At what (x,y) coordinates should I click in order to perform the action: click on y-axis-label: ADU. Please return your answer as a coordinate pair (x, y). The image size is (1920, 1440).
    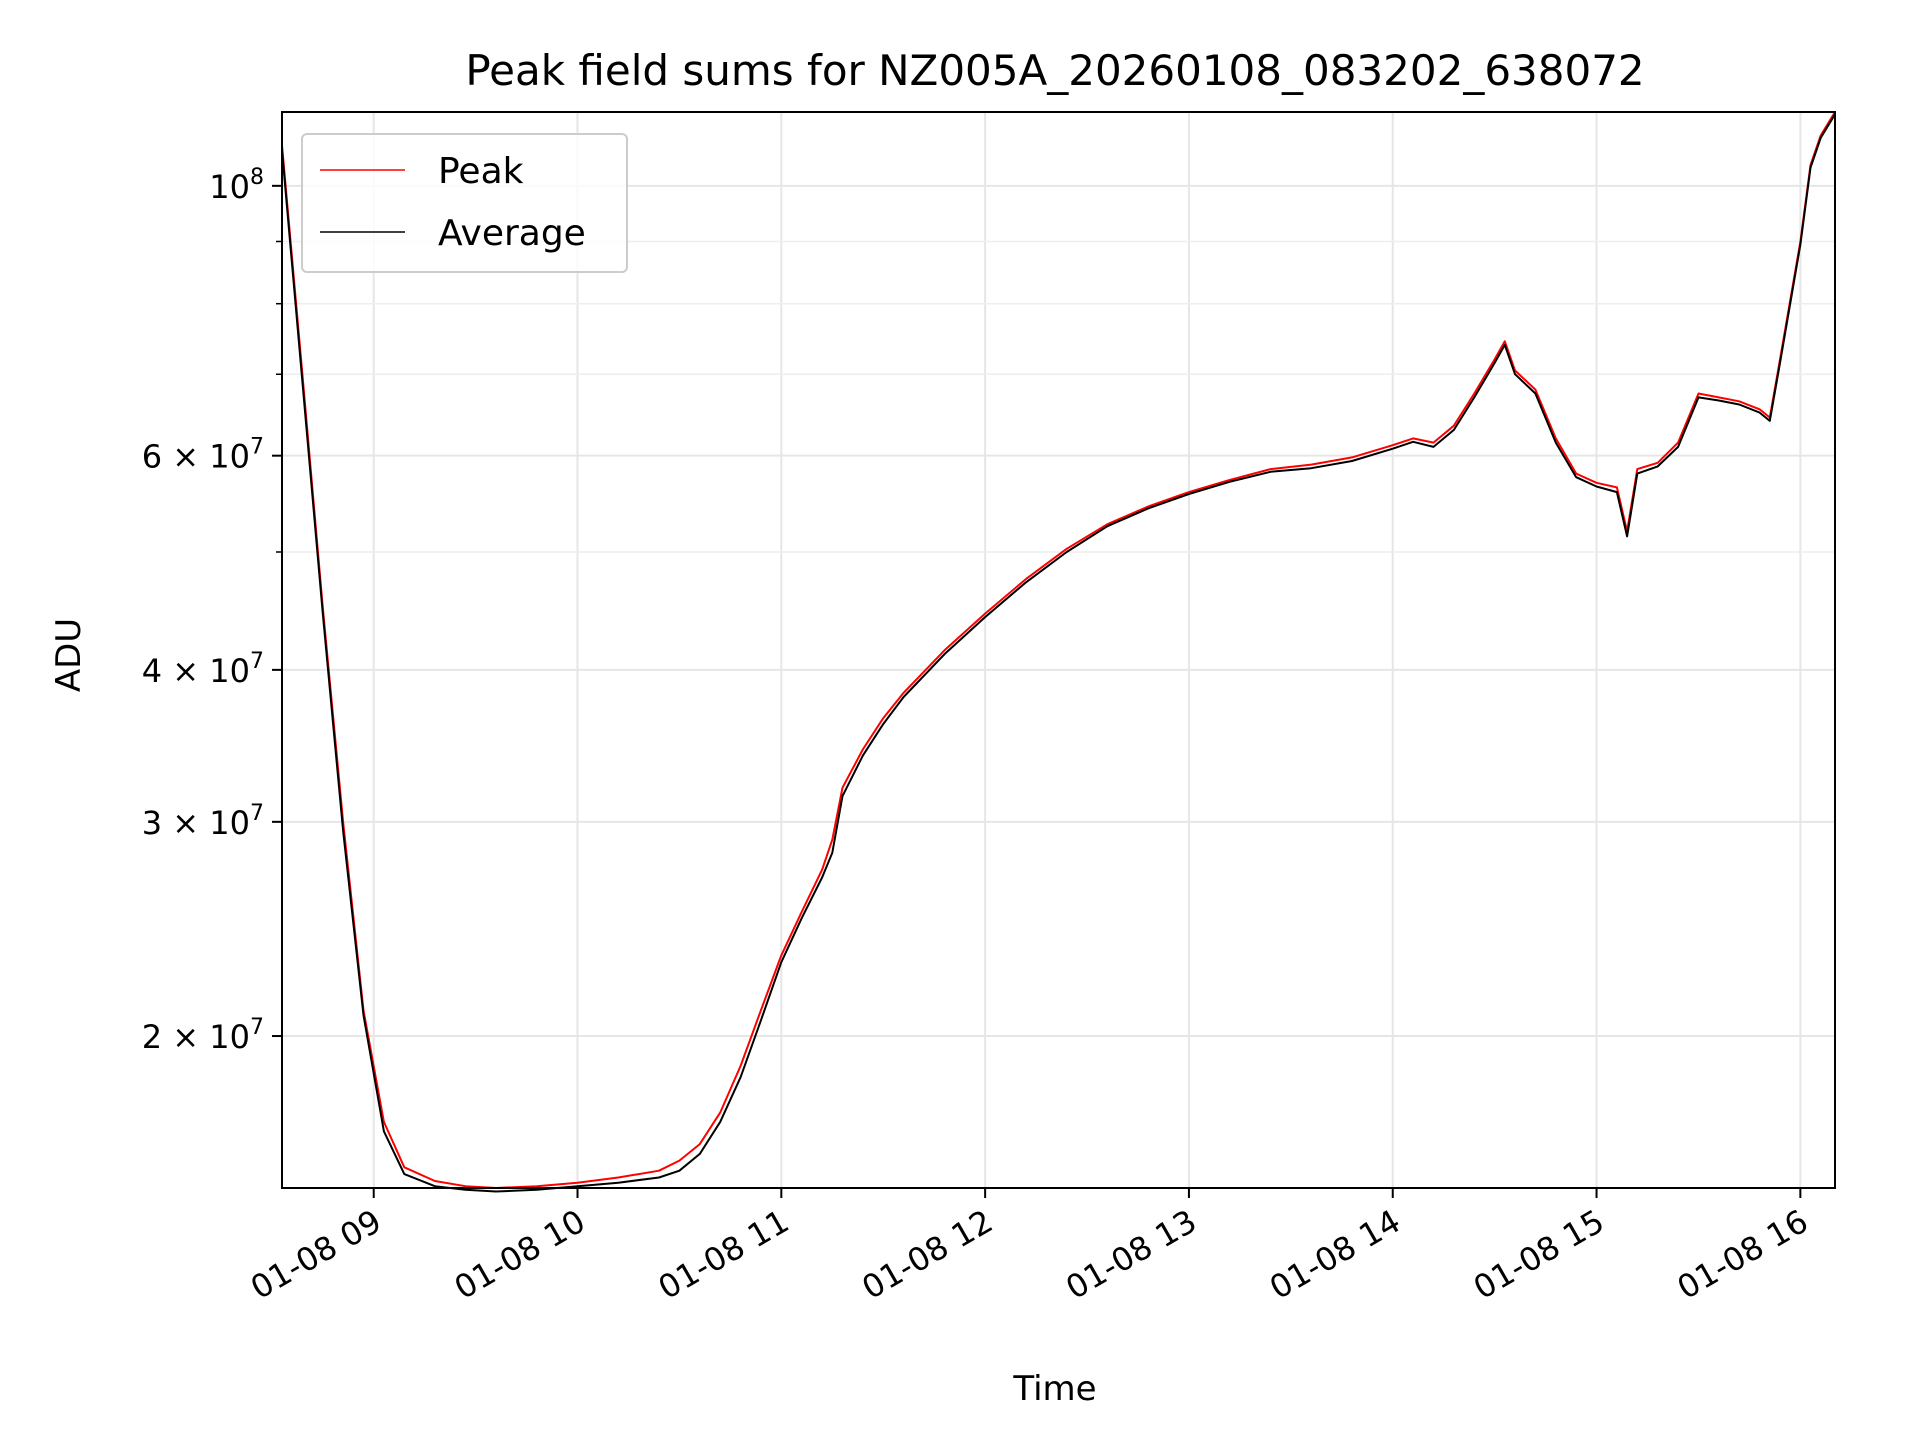
    Looking at the image, I should click on (69, 655).